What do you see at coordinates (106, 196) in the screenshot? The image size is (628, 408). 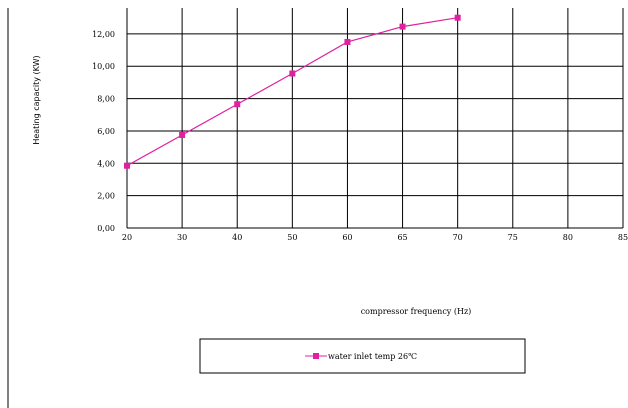 I see `y-tick-label: 2,00` at bounding box center [106, 196].